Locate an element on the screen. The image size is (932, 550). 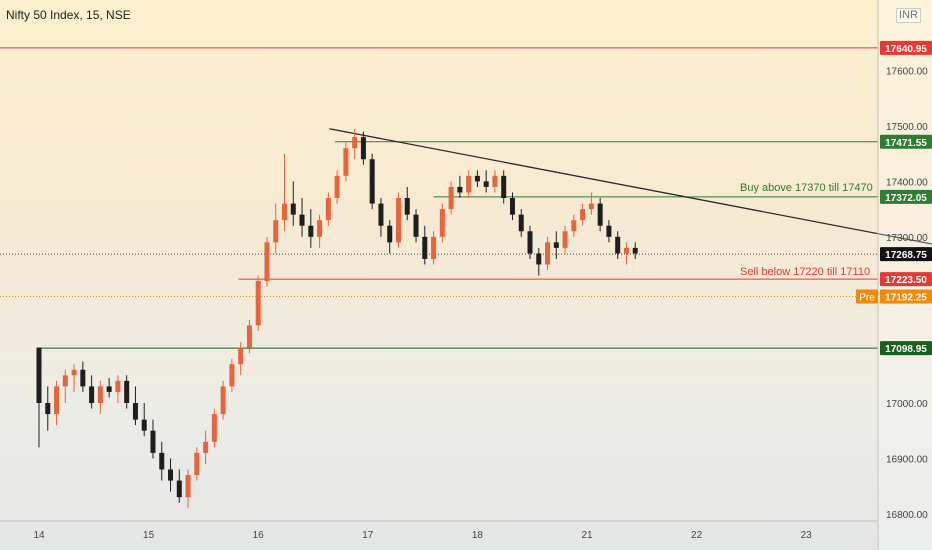
time-tick-label: 17 is located at coordinates (368, 535).